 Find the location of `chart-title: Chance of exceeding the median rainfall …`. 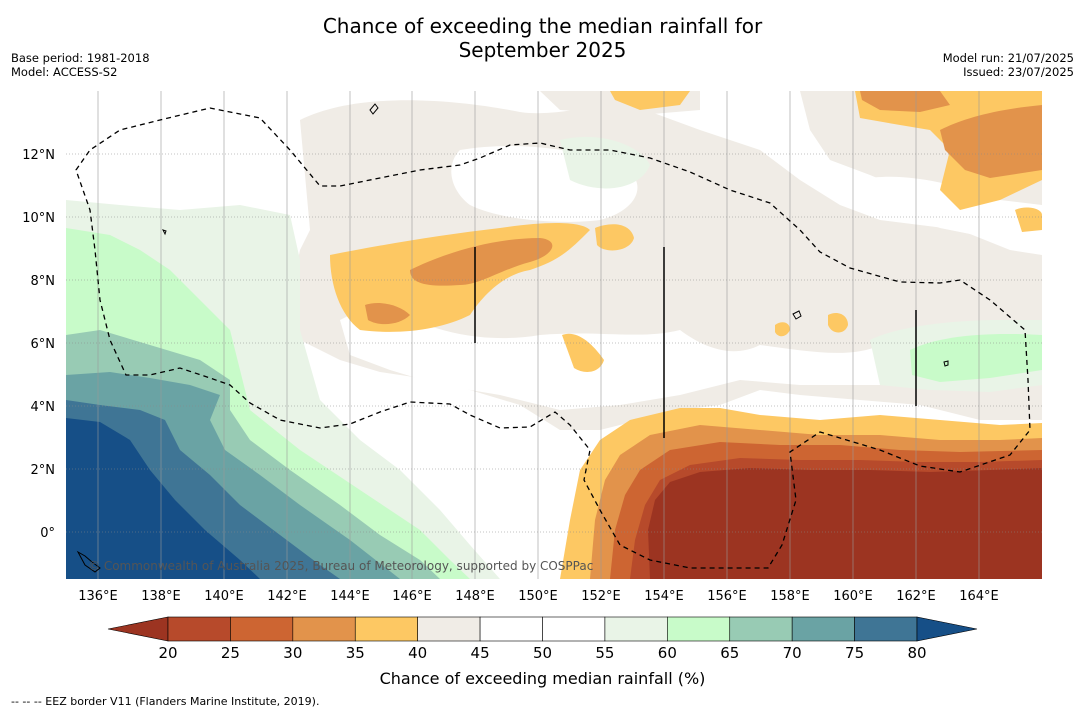

chart-title: Chance of exceeding the median rainfall … is located at coordinates (542, 38).